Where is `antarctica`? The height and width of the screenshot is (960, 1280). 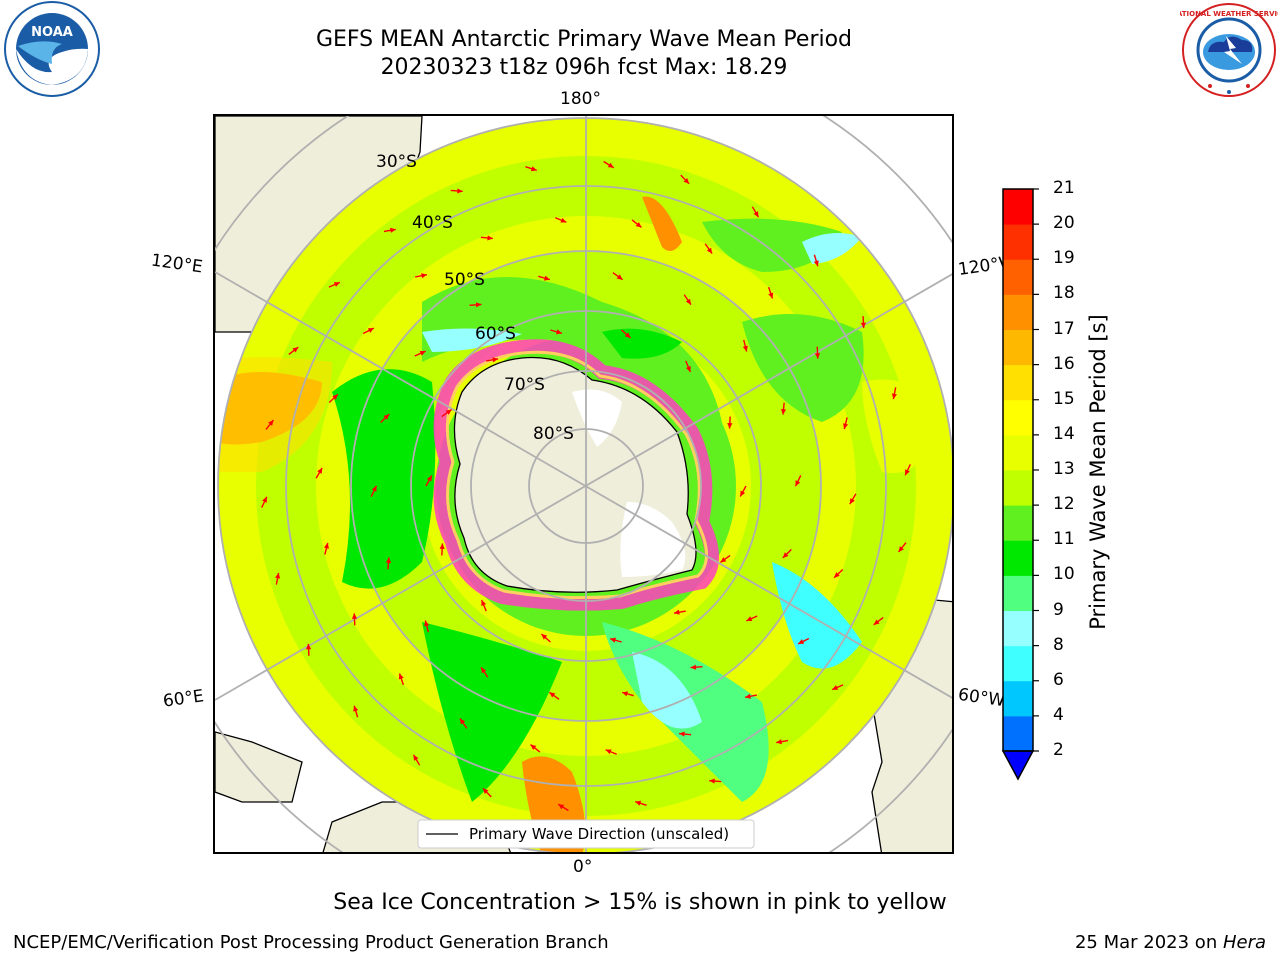 antarctica is located at coordinates (575, 474).